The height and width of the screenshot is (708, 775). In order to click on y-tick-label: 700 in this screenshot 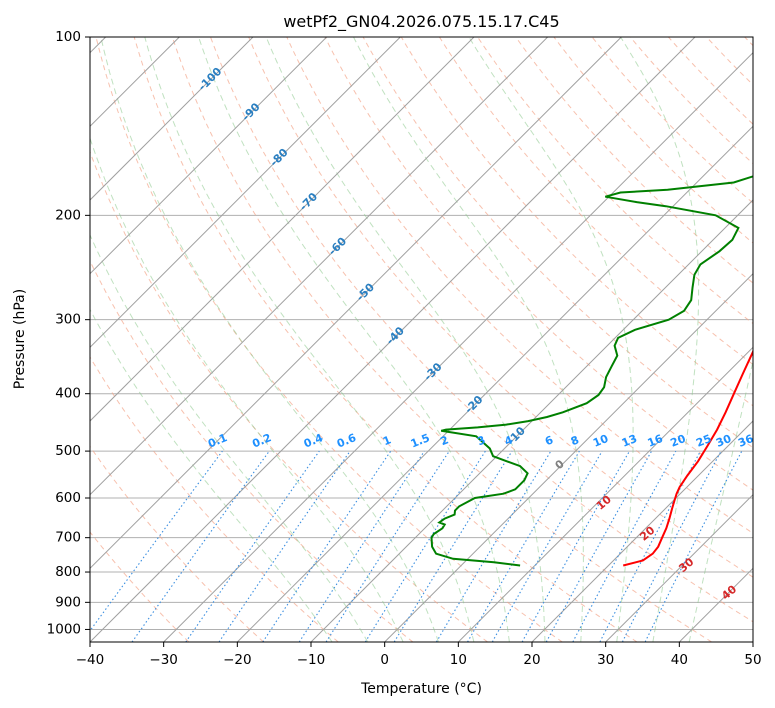, I will do `click(68, 538)`.